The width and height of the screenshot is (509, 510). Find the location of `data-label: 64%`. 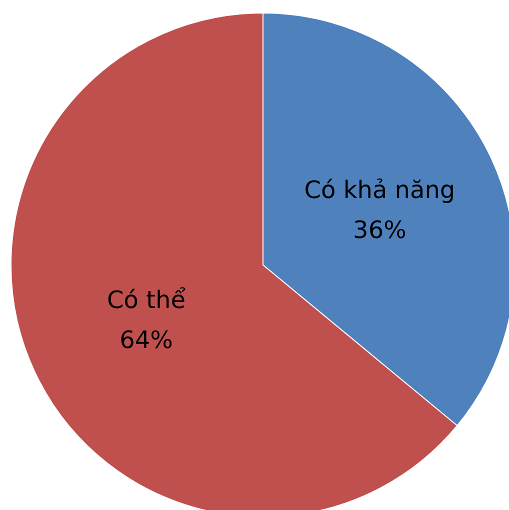

data-label: 64% is located at coordinates (146, 340).